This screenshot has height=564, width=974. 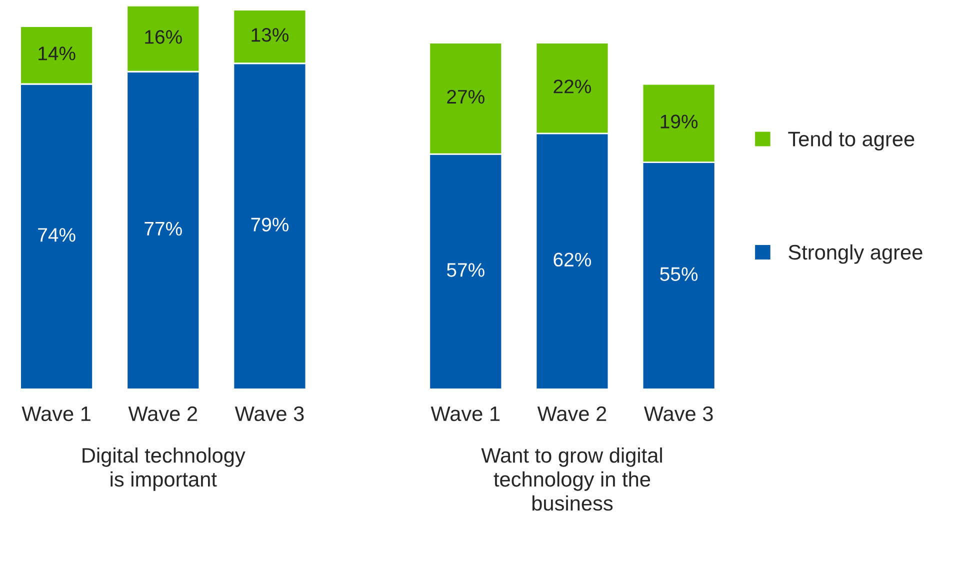 I want to click on data-label: 57%, so click(x=465, y=270).